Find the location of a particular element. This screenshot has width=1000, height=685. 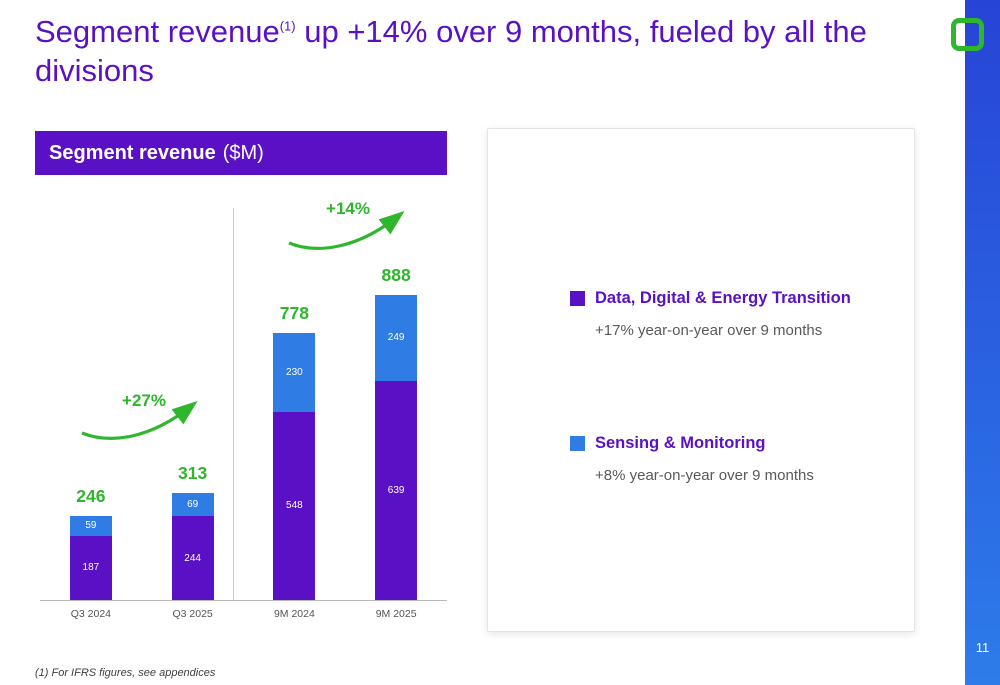

bar-segment: 230 is located at coordinates (294, 372).